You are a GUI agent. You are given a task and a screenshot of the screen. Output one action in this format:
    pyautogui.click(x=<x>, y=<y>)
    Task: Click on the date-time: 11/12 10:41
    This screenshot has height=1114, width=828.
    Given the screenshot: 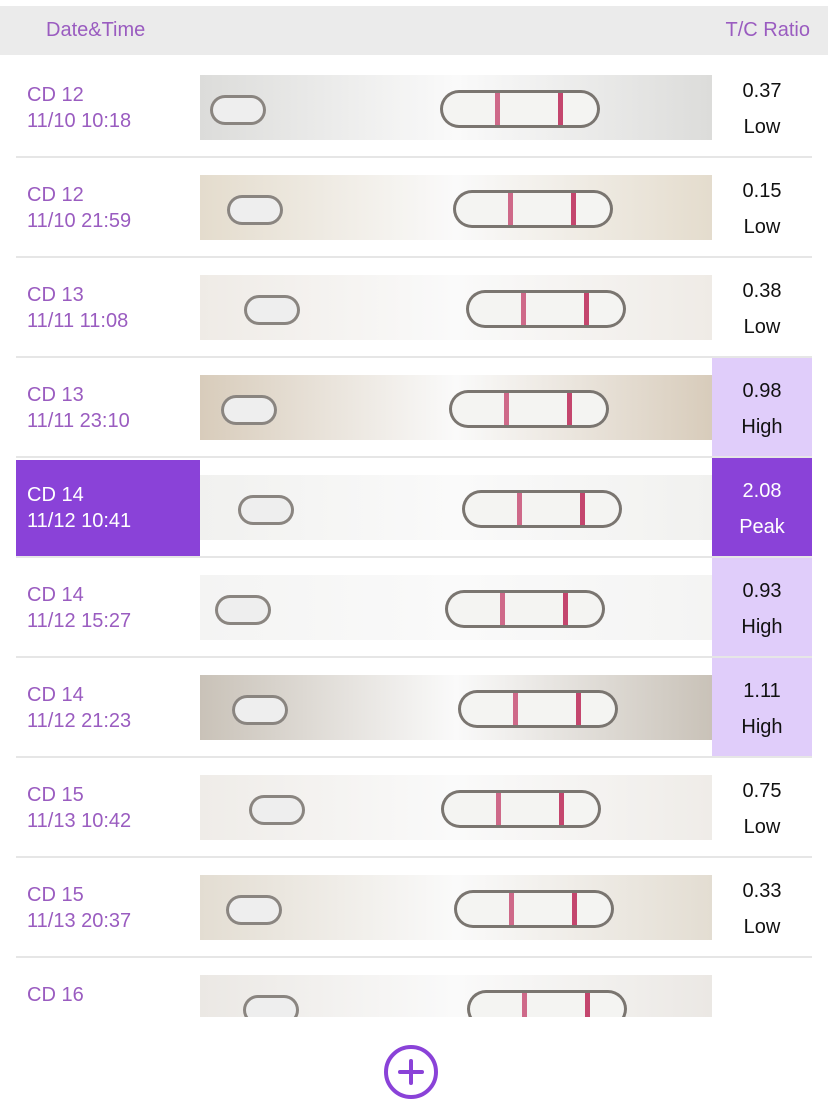 What is the action you would take?
    pyautogui.click(x=79, y=521)
    